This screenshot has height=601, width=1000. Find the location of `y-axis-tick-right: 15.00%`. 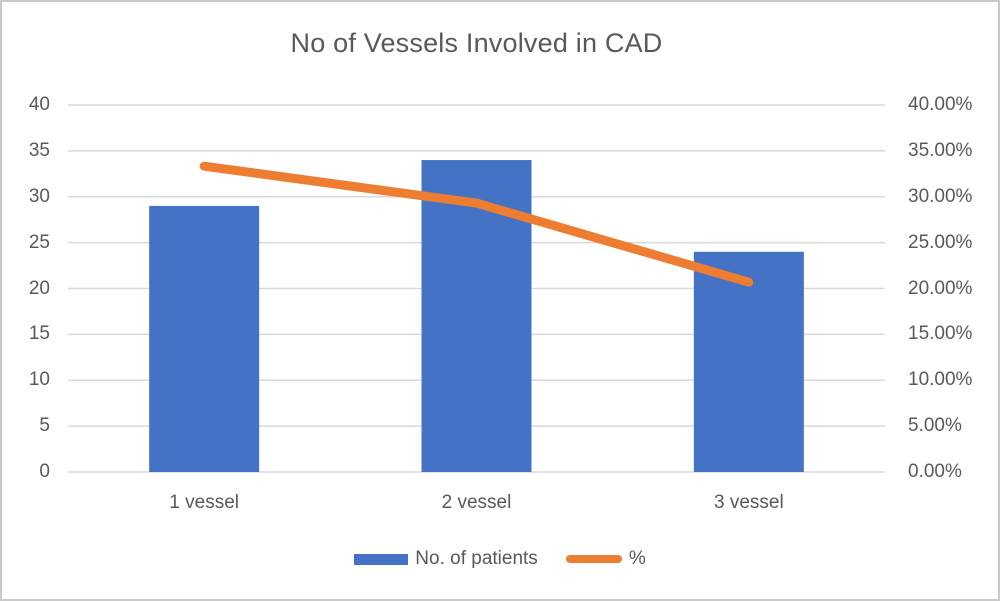

y-axis-tick-right: 15.00% is located at coordinates (940, 334).